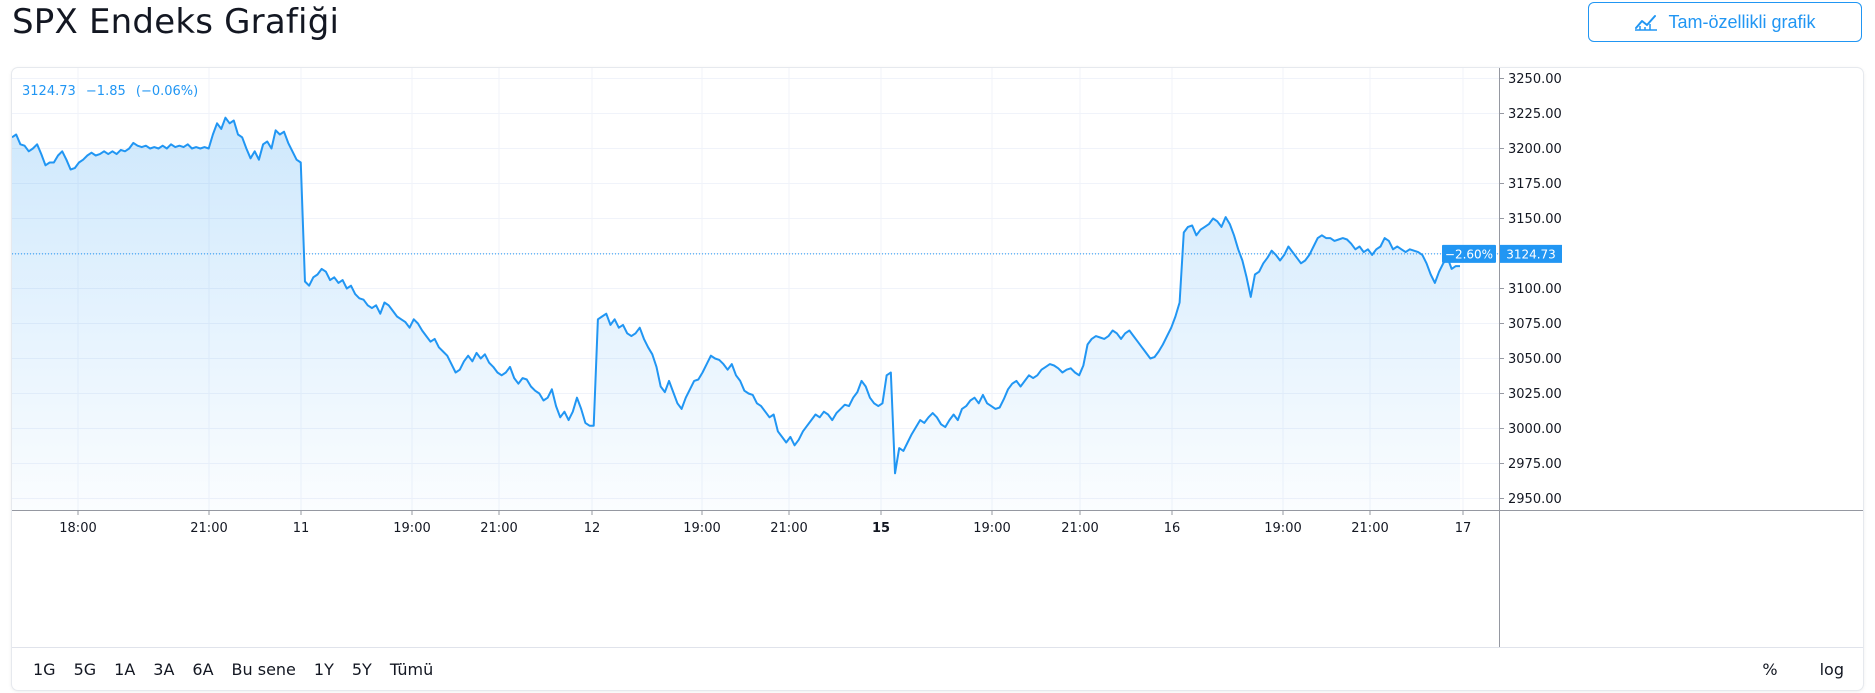  What do you see at coordinates (1172, 528) in the screenshot?
I see `x-tick-label: 16` at bounding box center [1172, 528].